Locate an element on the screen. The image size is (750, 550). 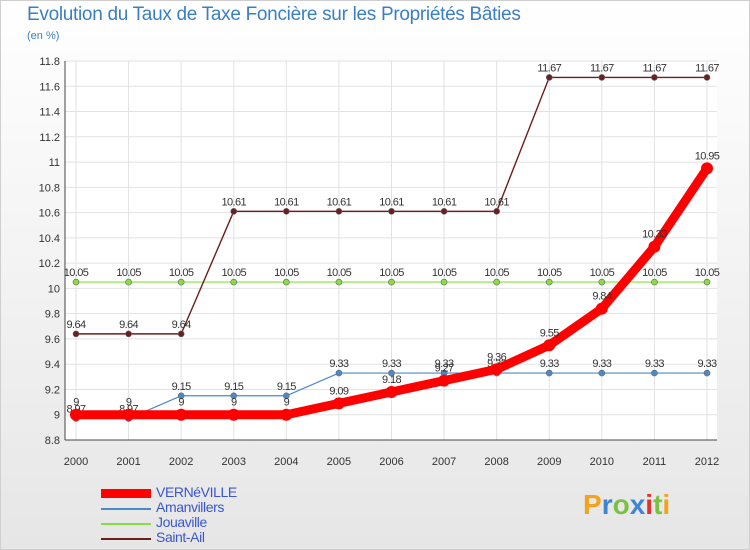
x-tick-label: 2008 is located at coordinates (496, 462).